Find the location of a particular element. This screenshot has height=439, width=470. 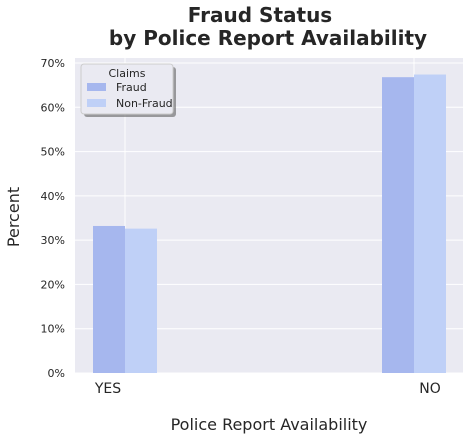

x-tick-label: YES is located at coordinates (107, 389).